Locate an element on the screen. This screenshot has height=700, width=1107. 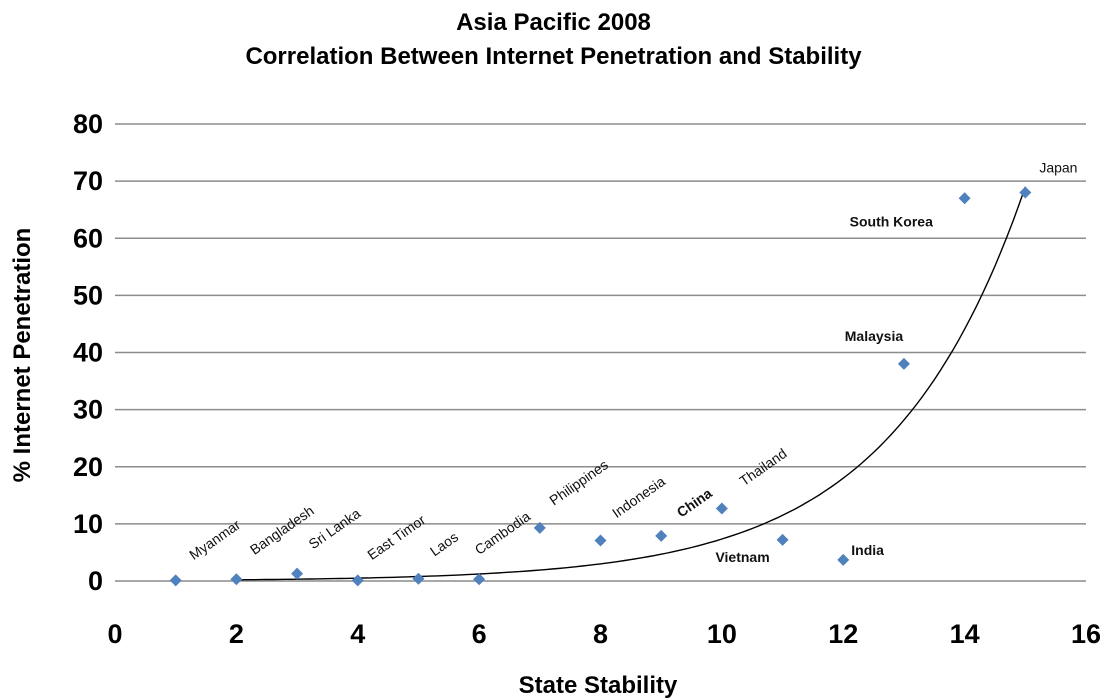
y-tick-label: 80 is located at coordinates (88, 124).